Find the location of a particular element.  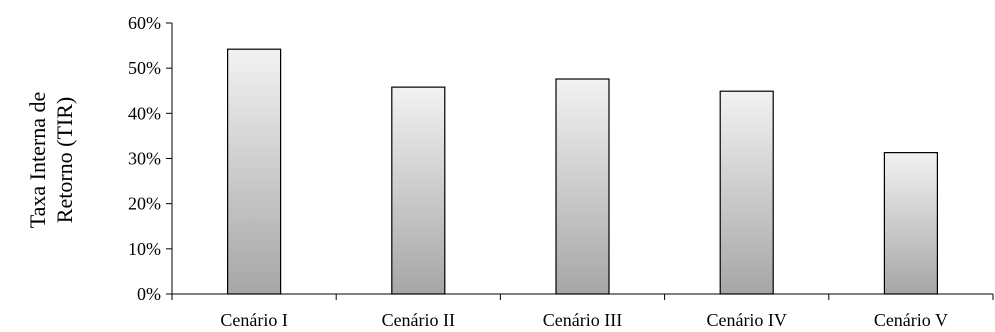

x-category-label: Cenário II is located at coordinates (418, 320).